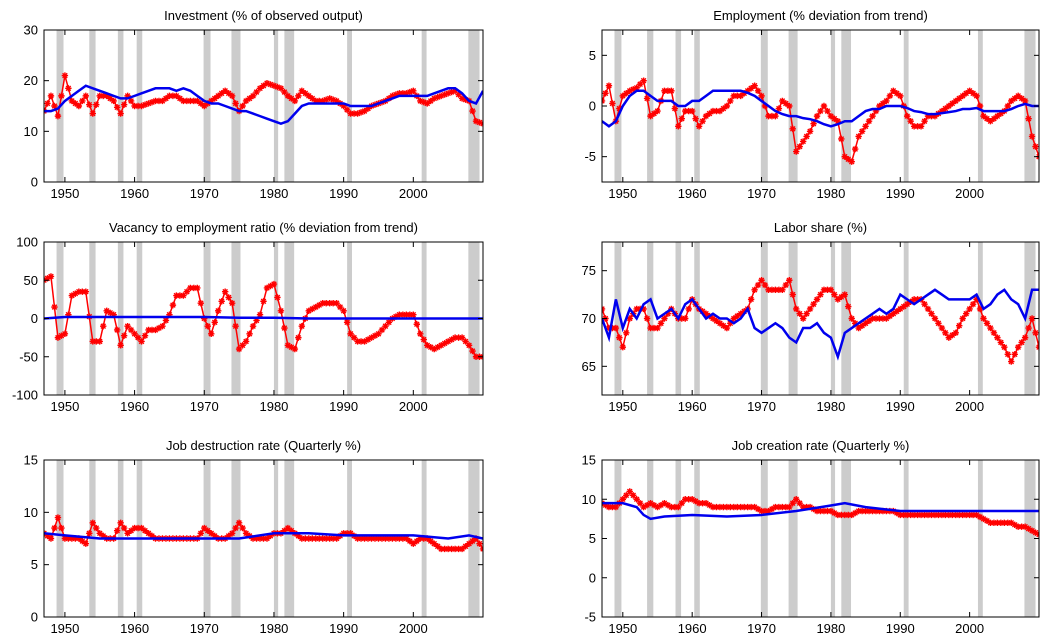 The image size is (1050, 638). Describe the element at coordinates (263, 99) in the screenshot. I see `series-group` at that location.